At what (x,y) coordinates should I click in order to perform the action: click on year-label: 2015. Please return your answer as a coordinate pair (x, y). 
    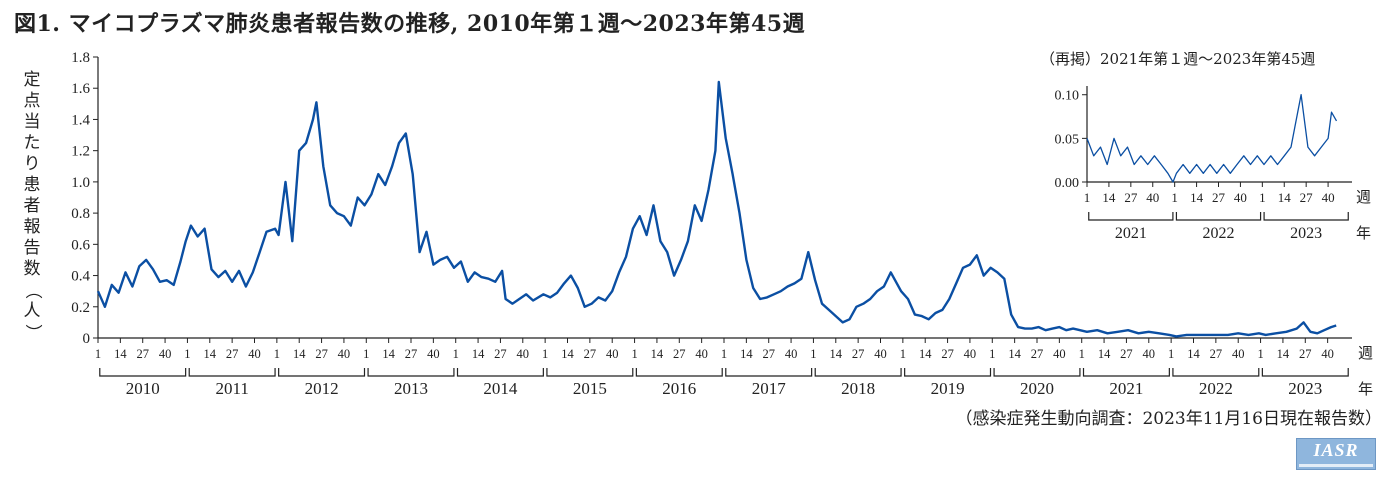
    Looking at the image, I should click on (590, 388).